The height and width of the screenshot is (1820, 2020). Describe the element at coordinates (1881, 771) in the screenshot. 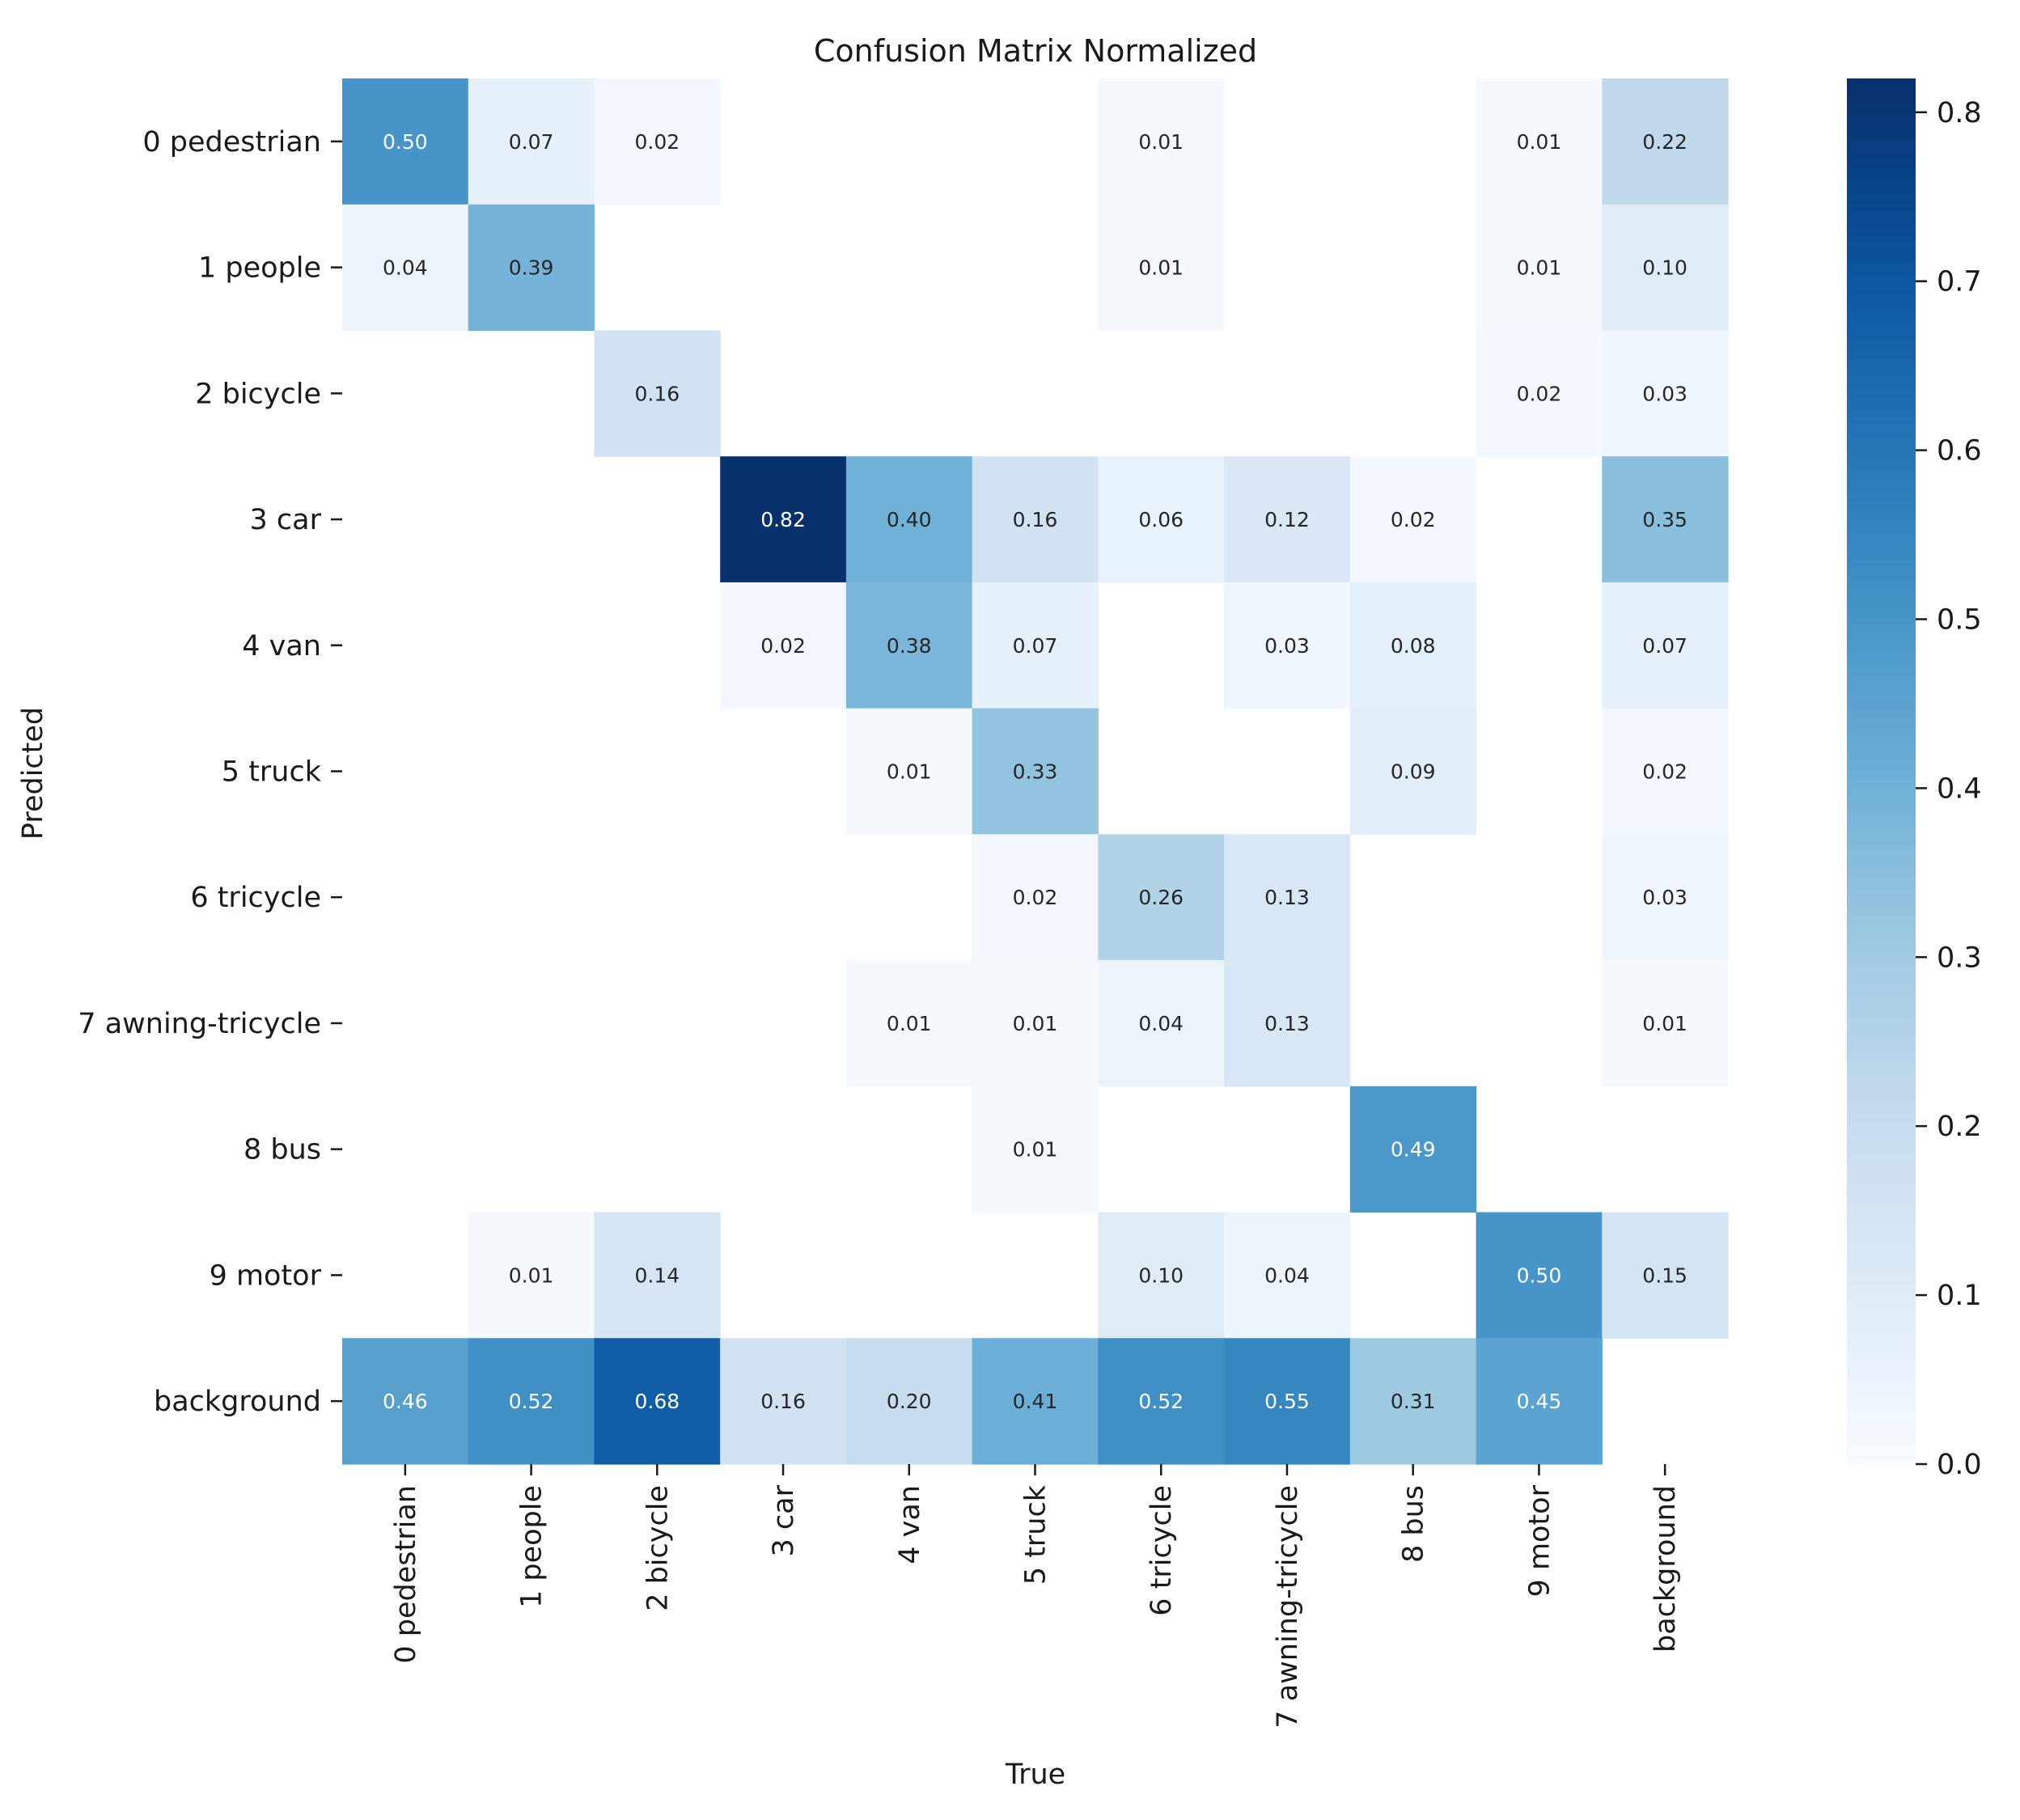

I see `colorbar-gradient` at that location.